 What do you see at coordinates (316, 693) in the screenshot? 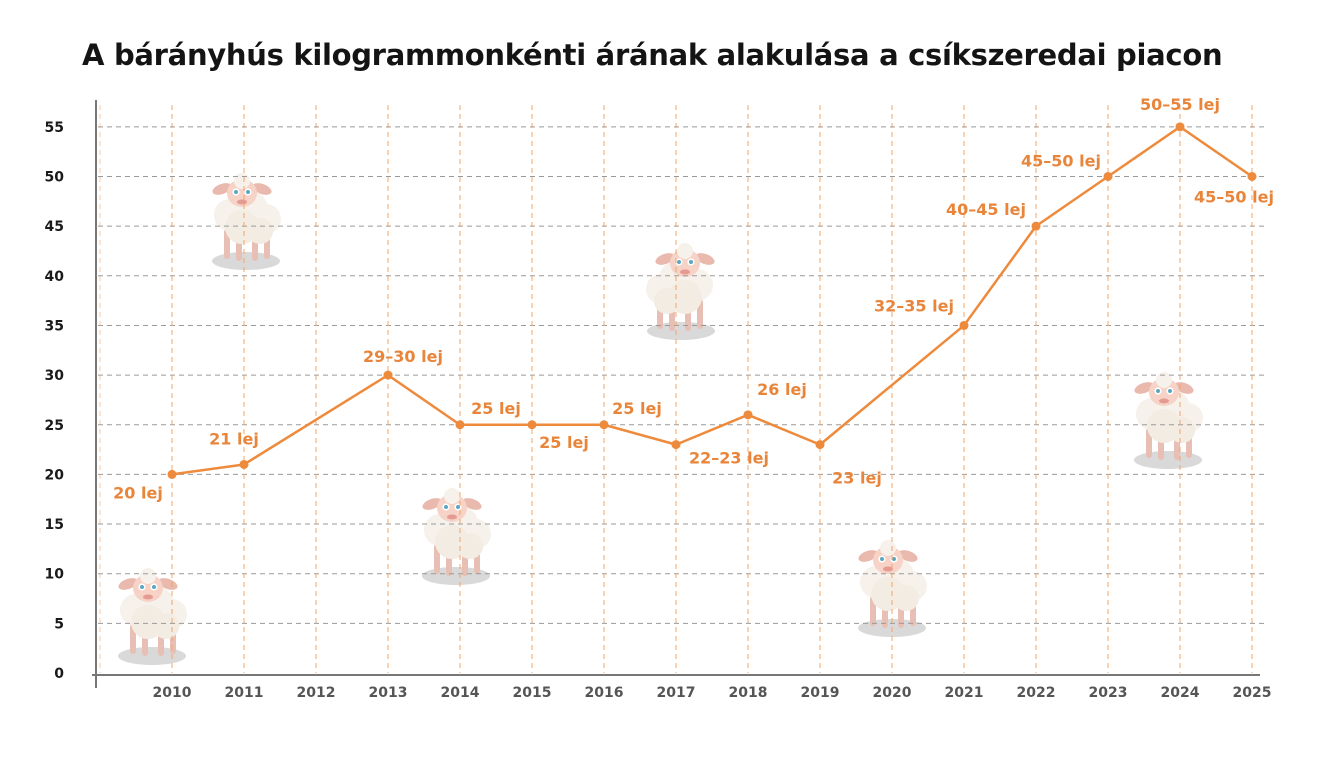
I see `x-tick-label: 2012` at bounding box center [316, 693].